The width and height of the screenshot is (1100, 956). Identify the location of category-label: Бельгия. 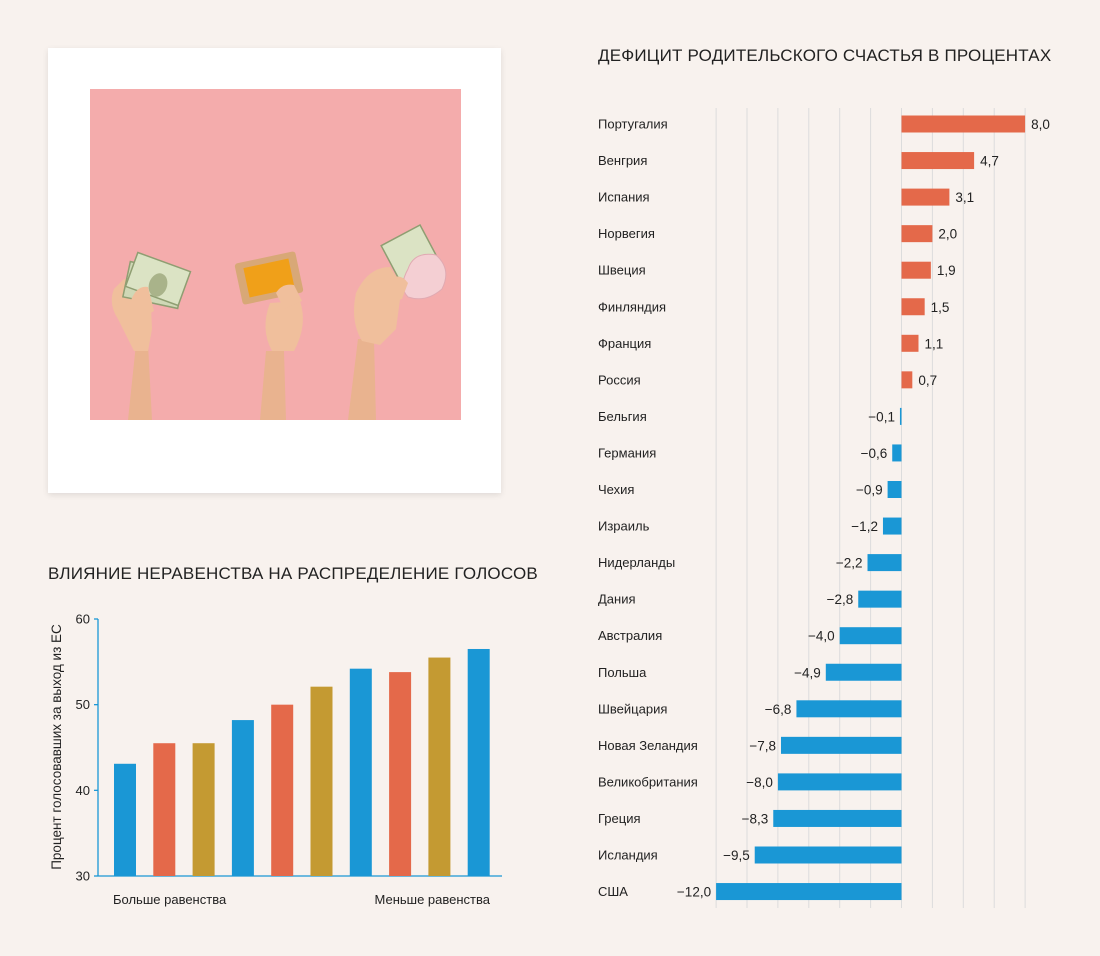
(622, 416).